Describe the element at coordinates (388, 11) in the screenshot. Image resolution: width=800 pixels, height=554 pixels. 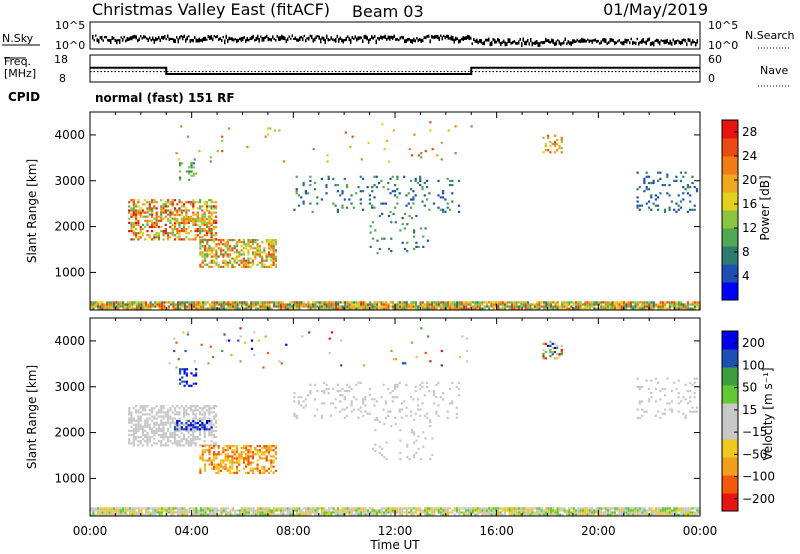
I see `beam-label: Beam 03` at that location.